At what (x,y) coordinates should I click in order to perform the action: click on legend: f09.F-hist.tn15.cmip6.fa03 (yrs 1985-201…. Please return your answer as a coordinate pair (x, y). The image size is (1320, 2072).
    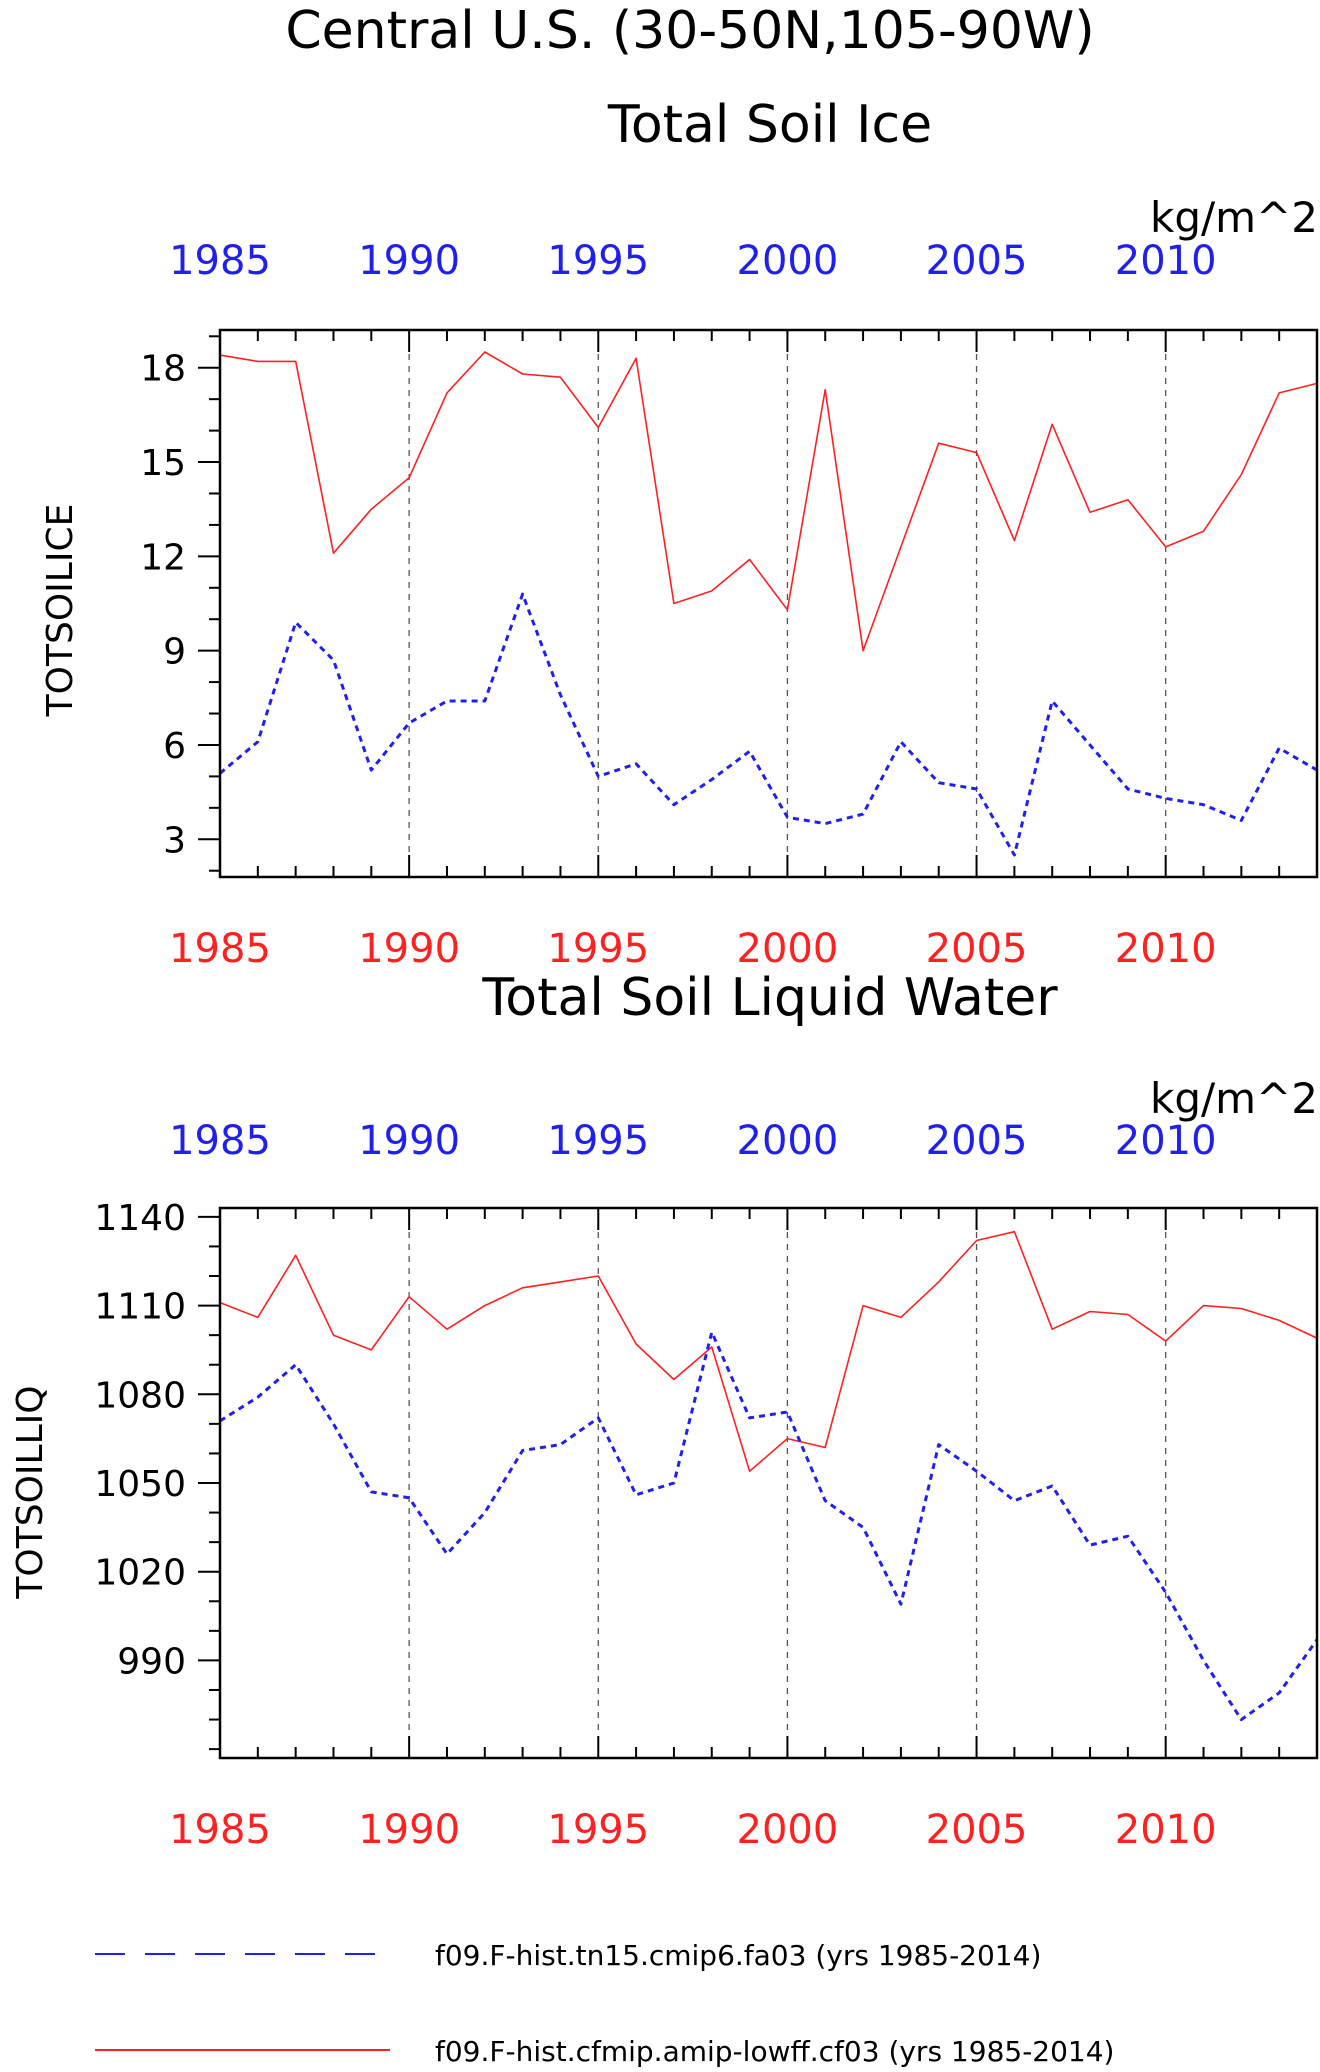
    Looking at the image, I should click on (604, 2003).